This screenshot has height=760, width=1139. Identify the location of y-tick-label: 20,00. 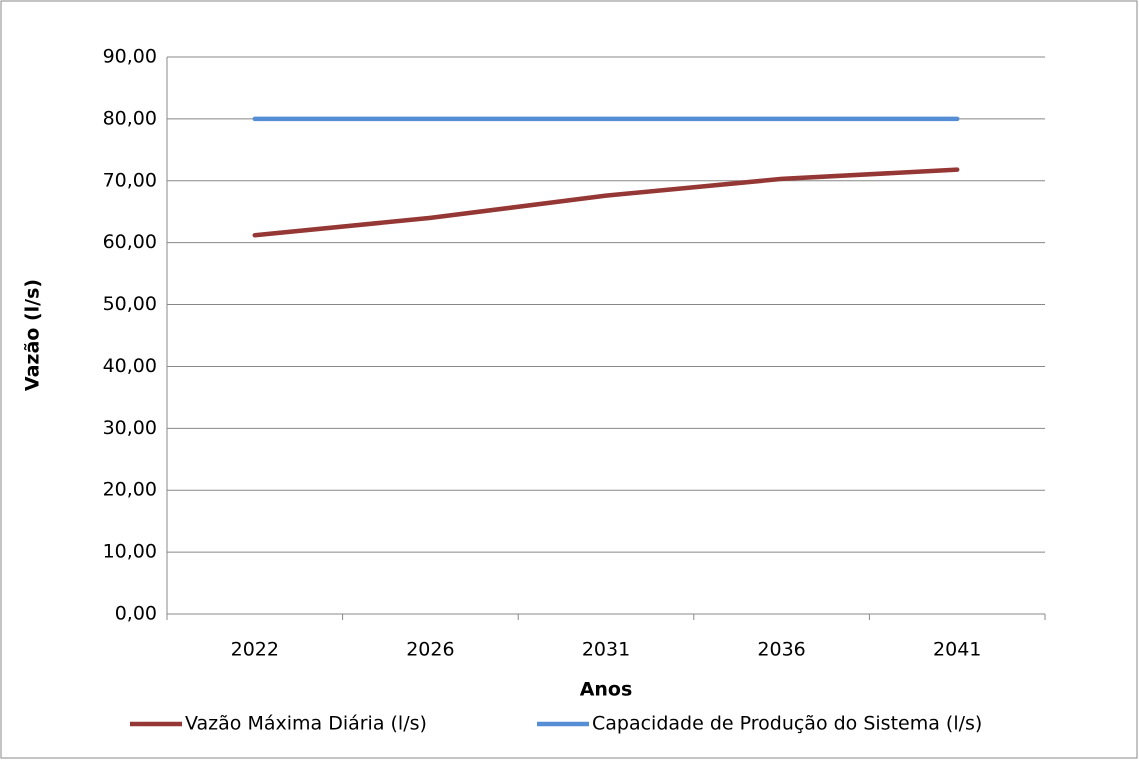
(130, 490).